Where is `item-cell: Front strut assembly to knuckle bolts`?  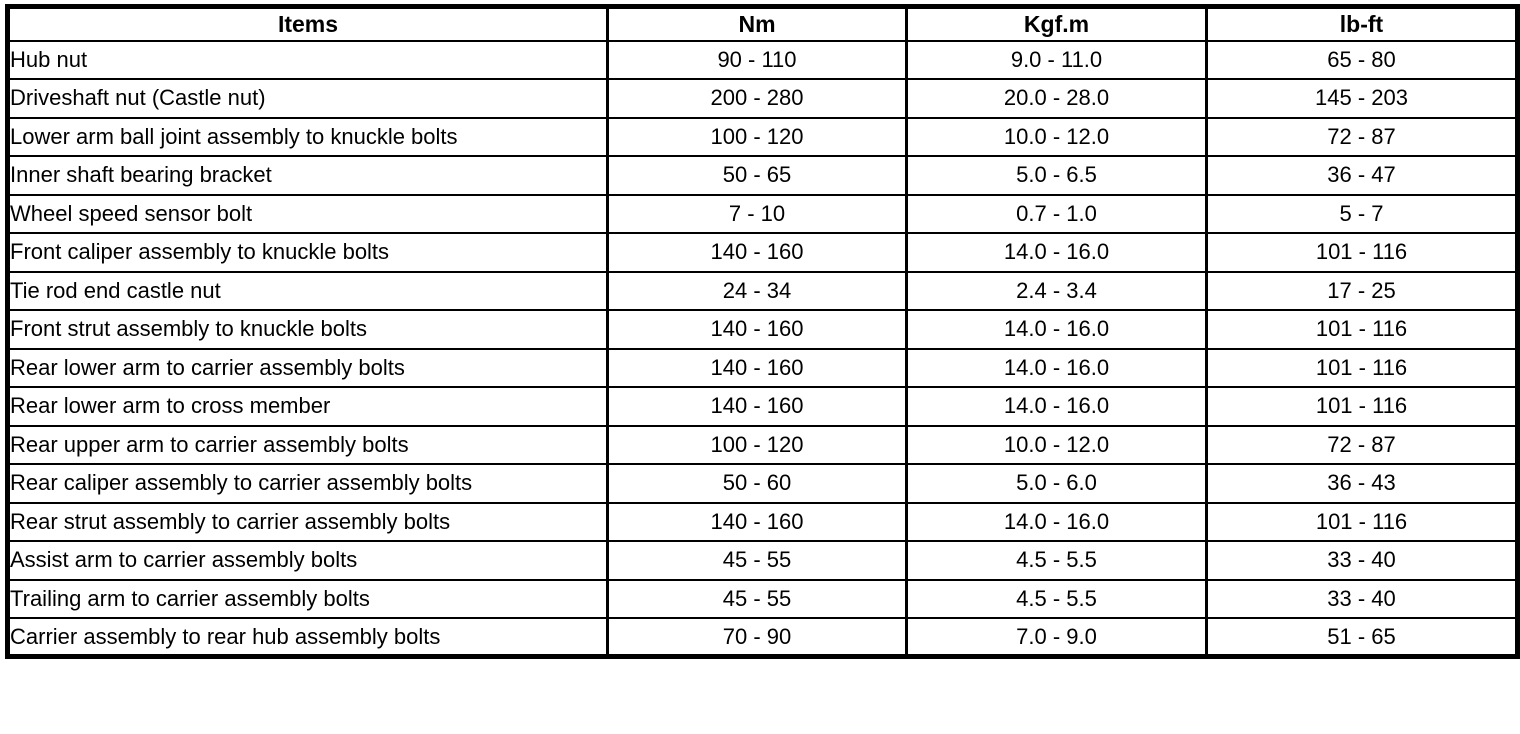 item-cell: Front strut assembly to knuckle bolts is located at coordinates (307, 329).